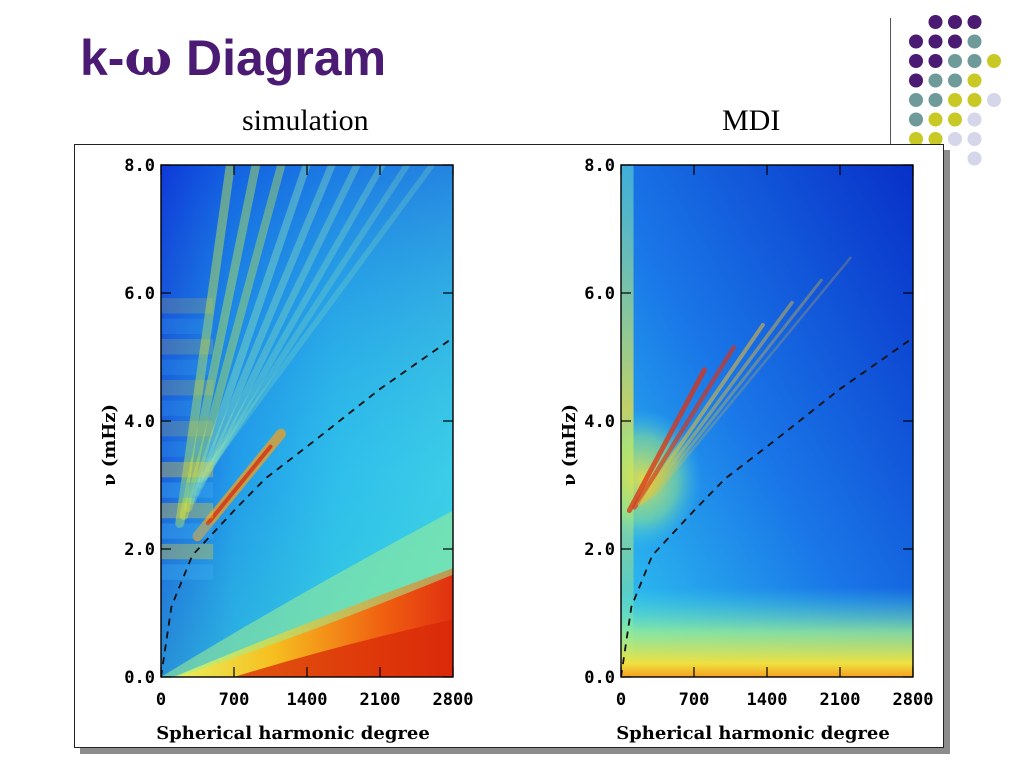 This screenshot has height=768, width=1024. Describe the element at coordinates (305, 120) in the screenshot. I see `simulation-label: simulation` at that location.